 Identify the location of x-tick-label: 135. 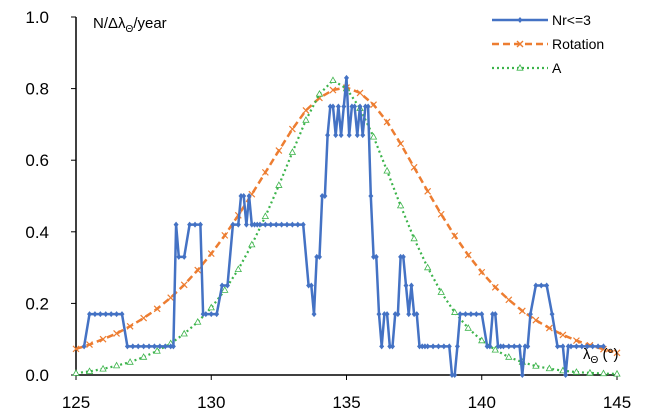
(346, 402).